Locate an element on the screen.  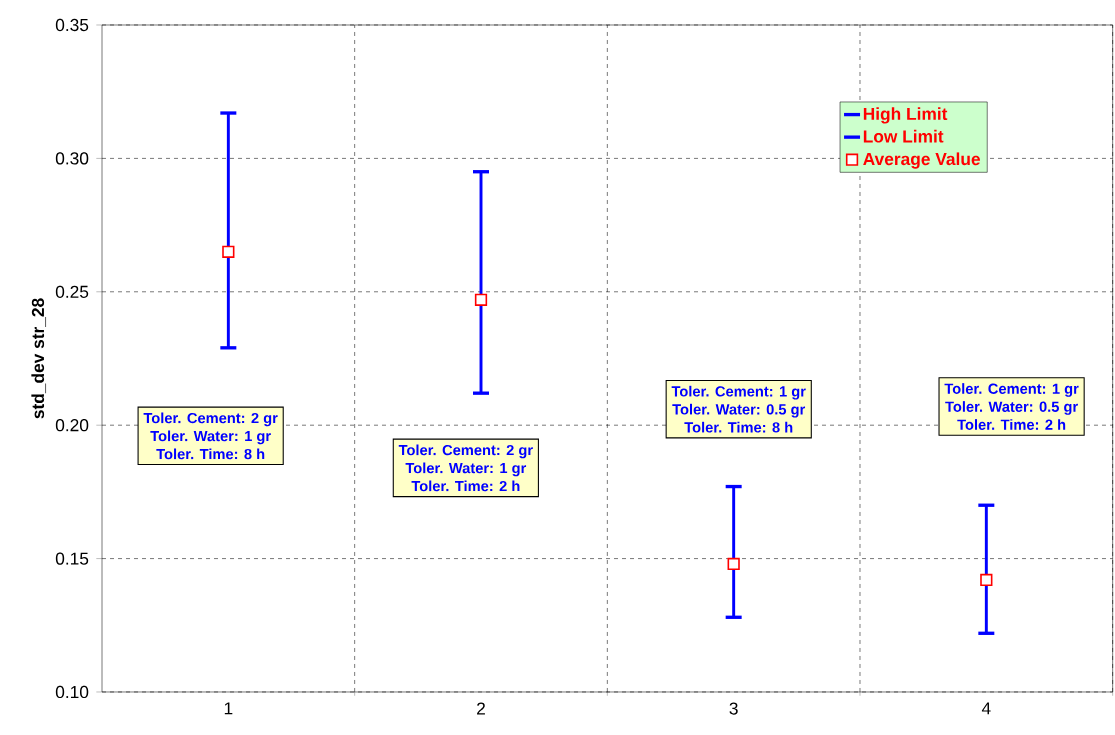
y-tick-label: 0.20 is located at coordinates (72, 425).